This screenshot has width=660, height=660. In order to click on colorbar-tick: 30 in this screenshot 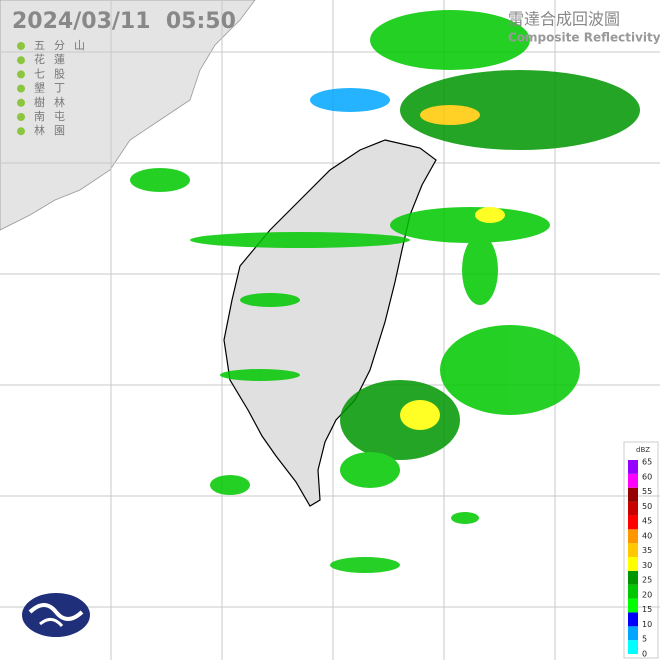, I will do `click(647, 565)`.